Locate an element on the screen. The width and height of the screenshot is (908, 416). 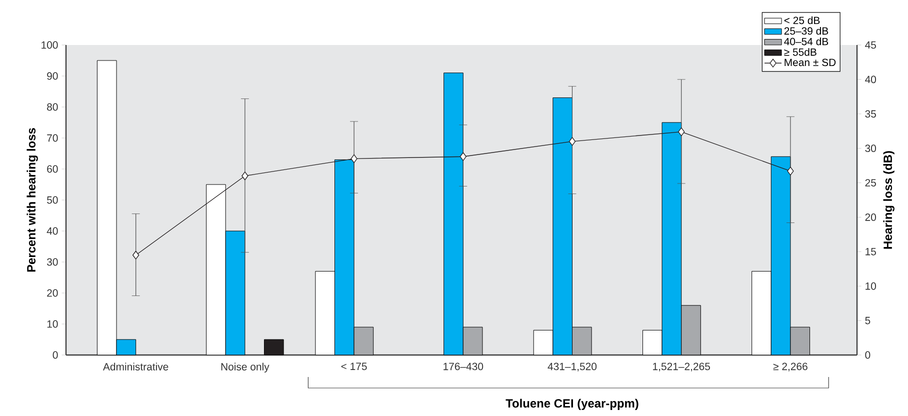
y2-tick-label: 15 is located at coordinates (871, 252).